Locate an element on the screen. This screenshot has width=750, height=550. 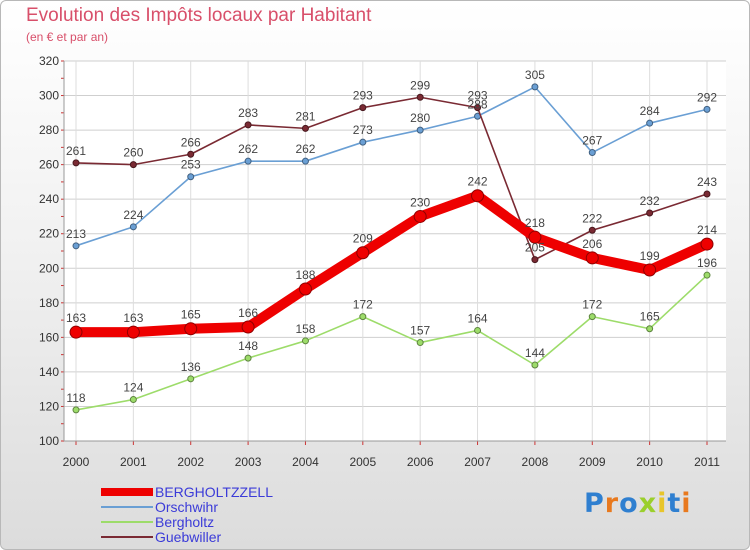
data-label-bergholtzzell: 206 is located at coordinates (592, 244).